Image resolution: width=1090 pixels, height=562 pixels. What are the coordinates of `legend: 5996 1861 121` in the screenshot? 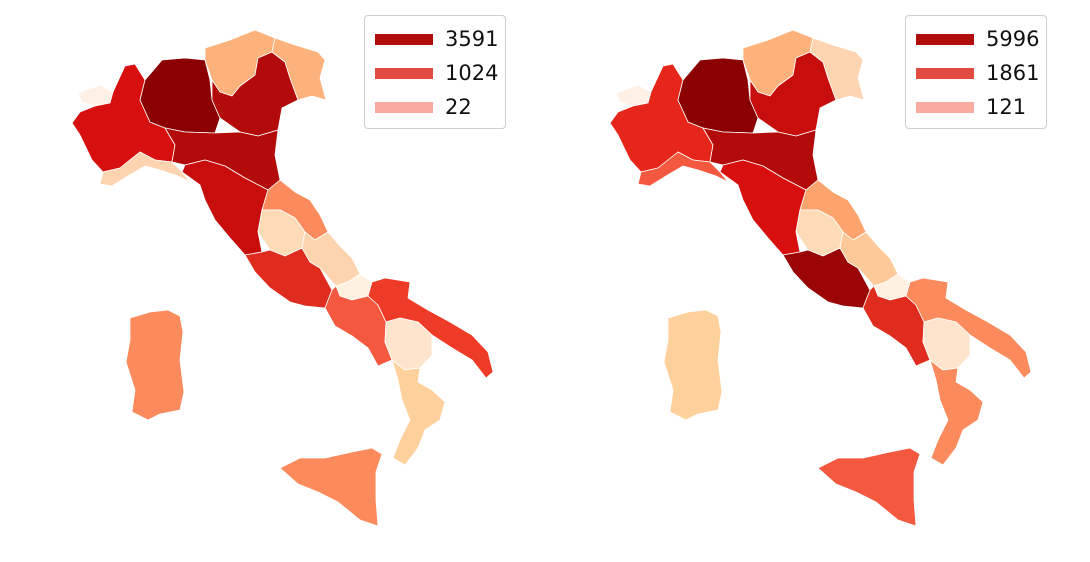 It's located at (976, 72).